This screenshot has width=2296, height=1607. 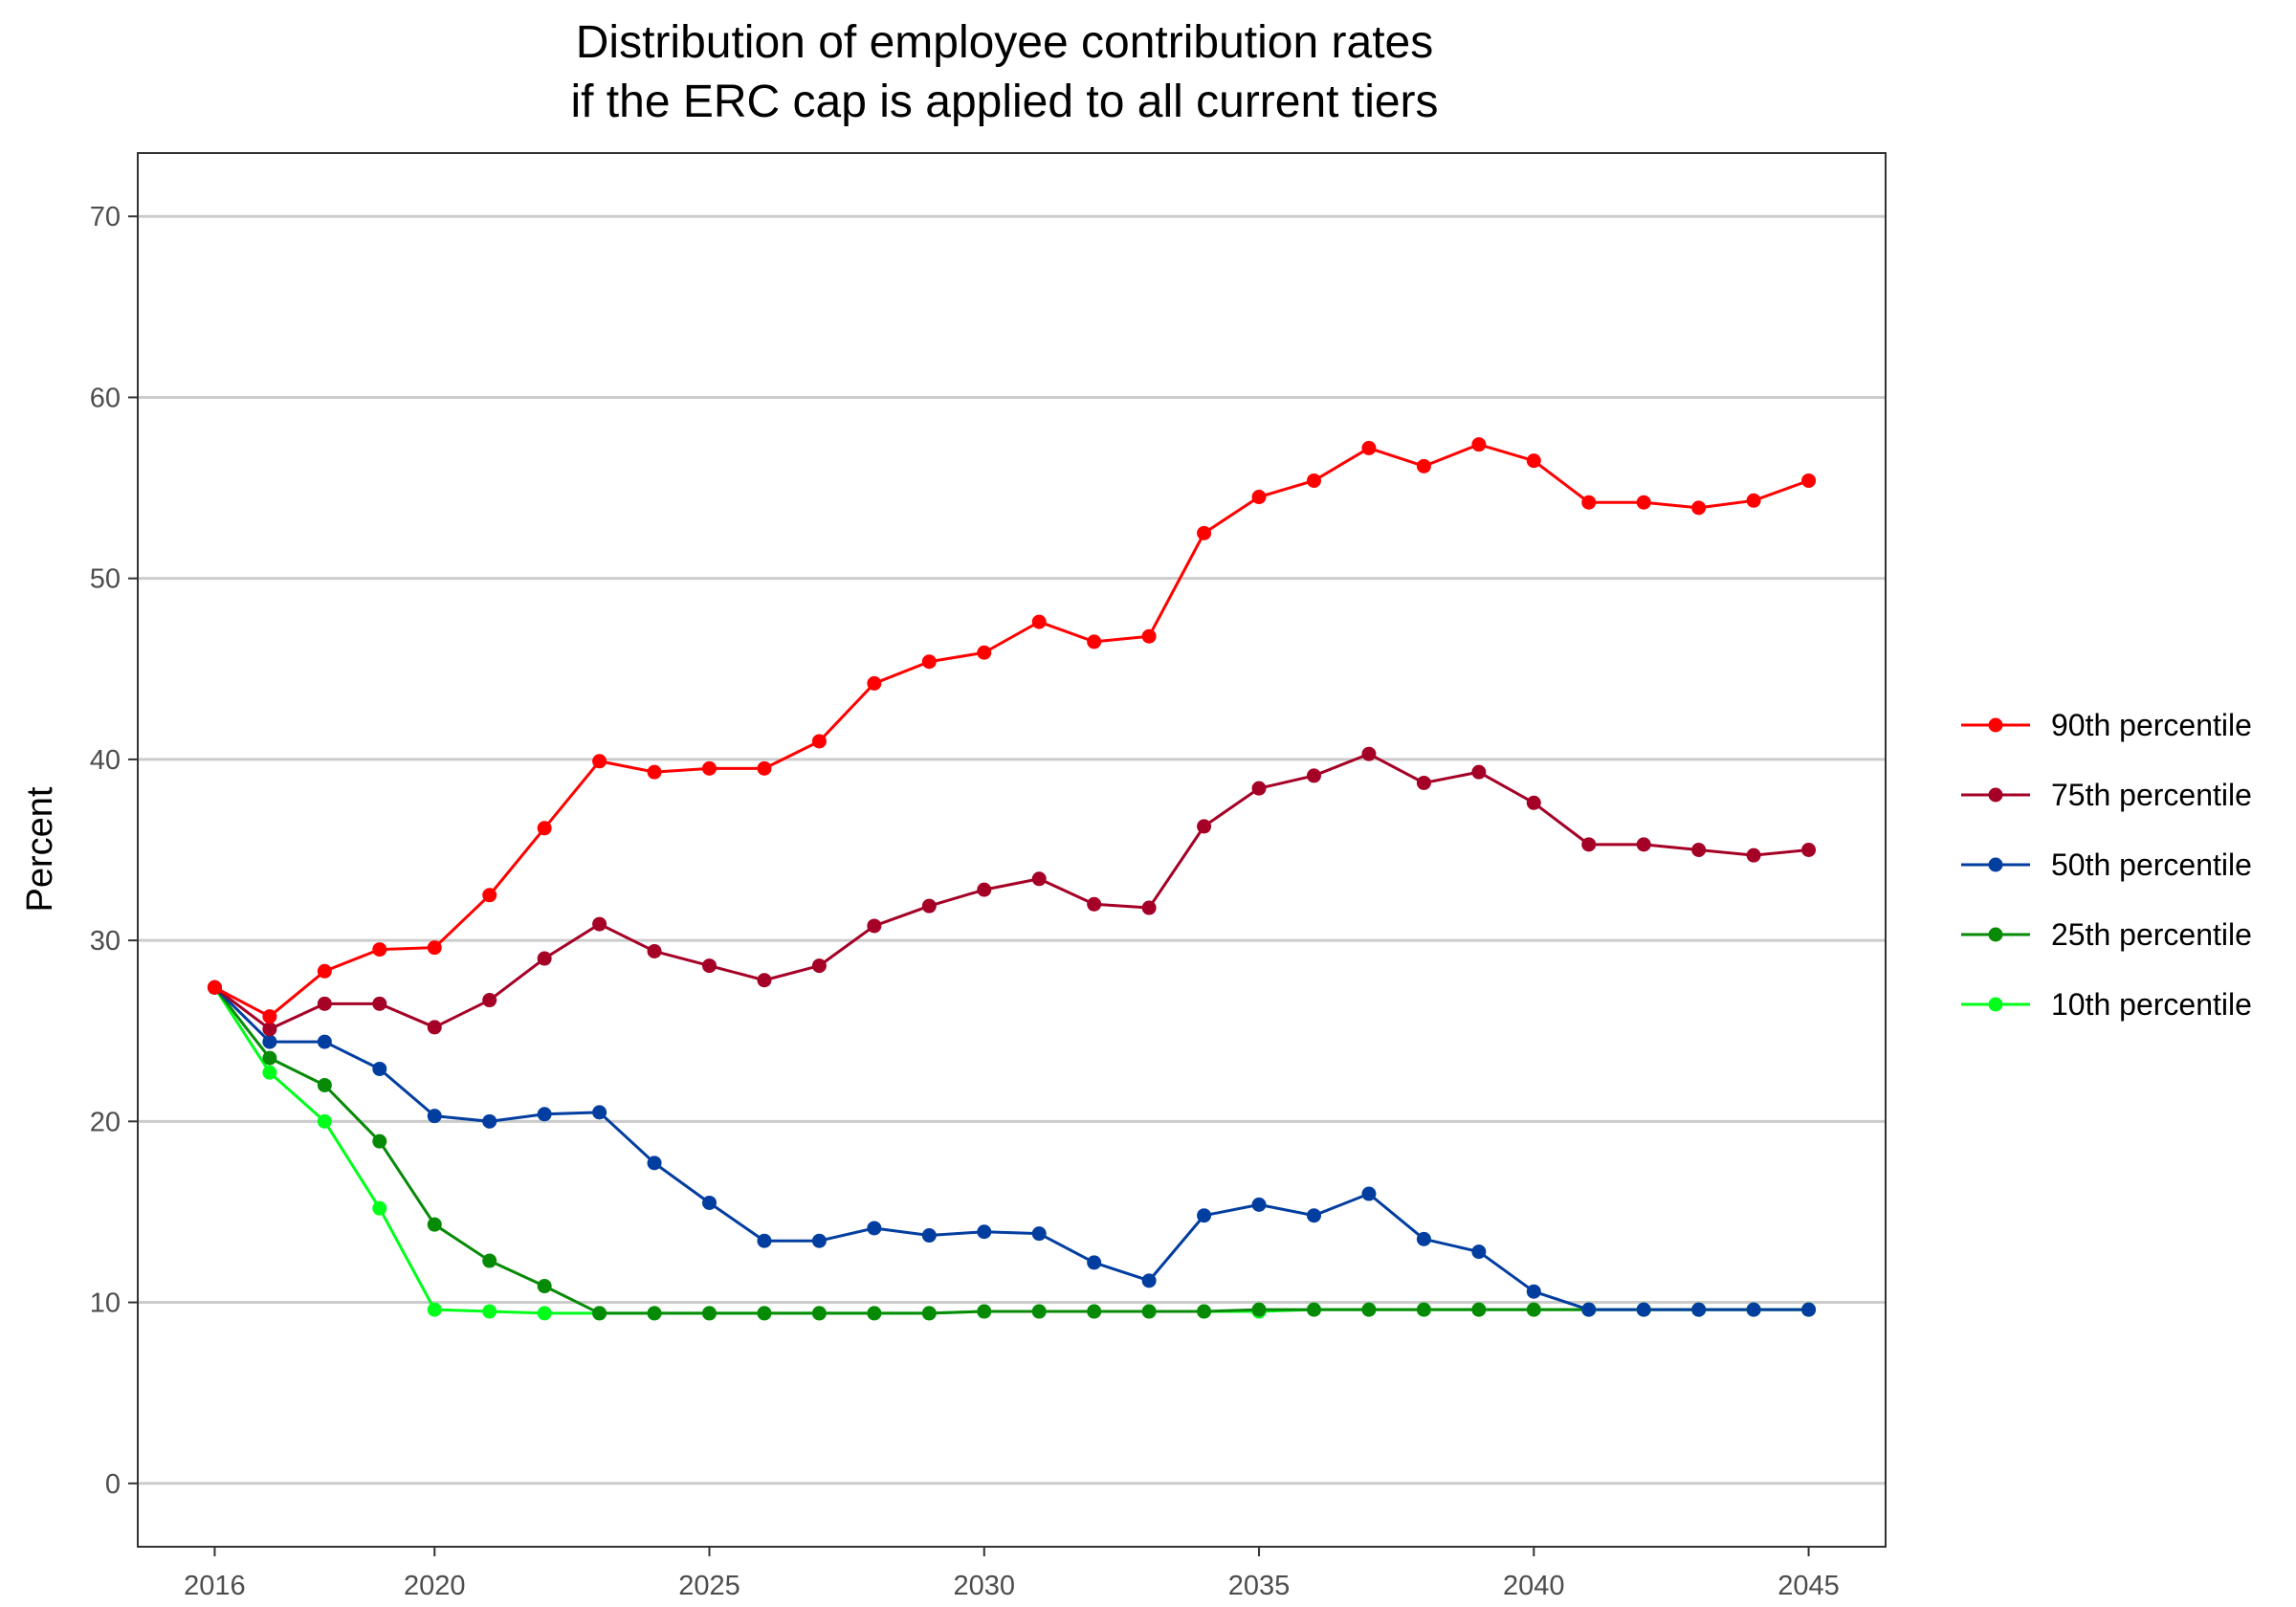 I want to click on data-point-90th-percentile-2026, so click(x=764, y=768).